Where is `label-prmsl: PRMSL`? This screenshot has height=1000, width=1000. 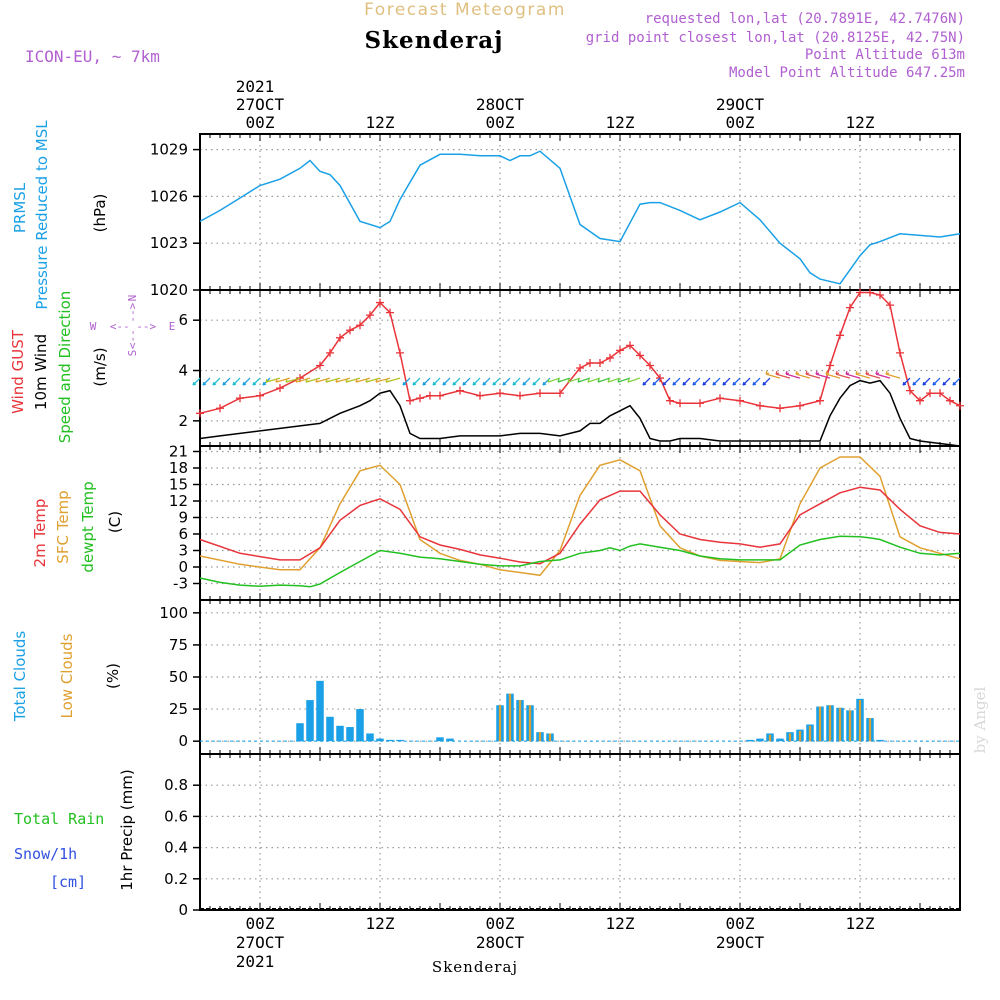
label-prmsl: PRMSL is located at coordinates (20, 207).